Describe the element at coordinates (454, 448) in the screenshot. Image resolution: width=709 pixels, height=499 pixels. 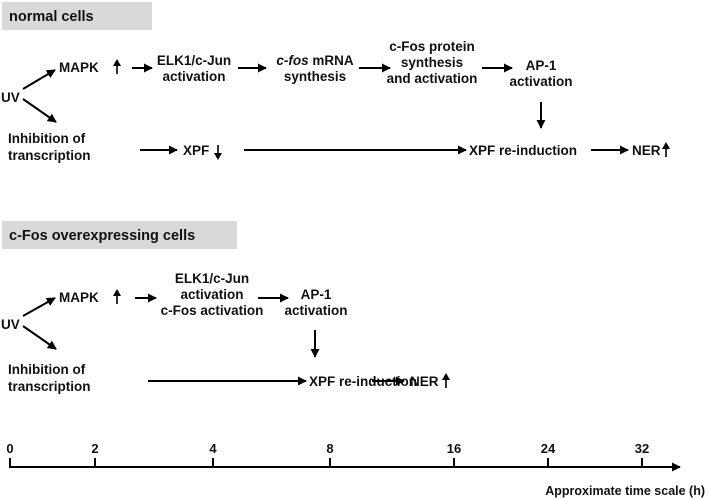
I see `time-tick-label: 16` at that location.